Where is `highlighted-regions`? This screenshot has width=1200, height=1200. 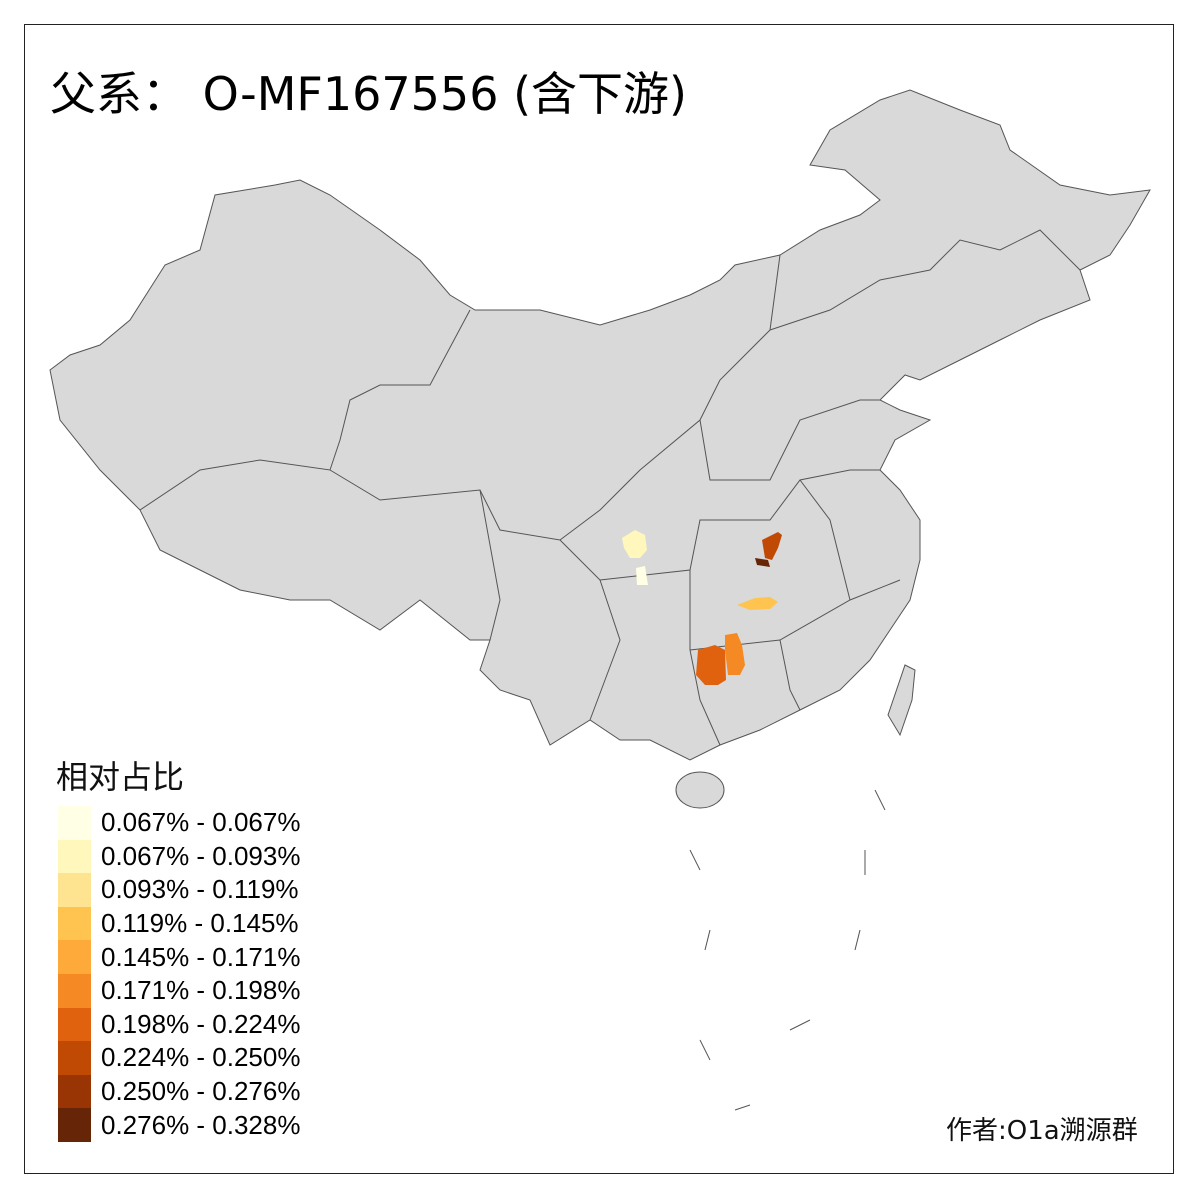 highlighted-regions is located at coordinates (702, 607).